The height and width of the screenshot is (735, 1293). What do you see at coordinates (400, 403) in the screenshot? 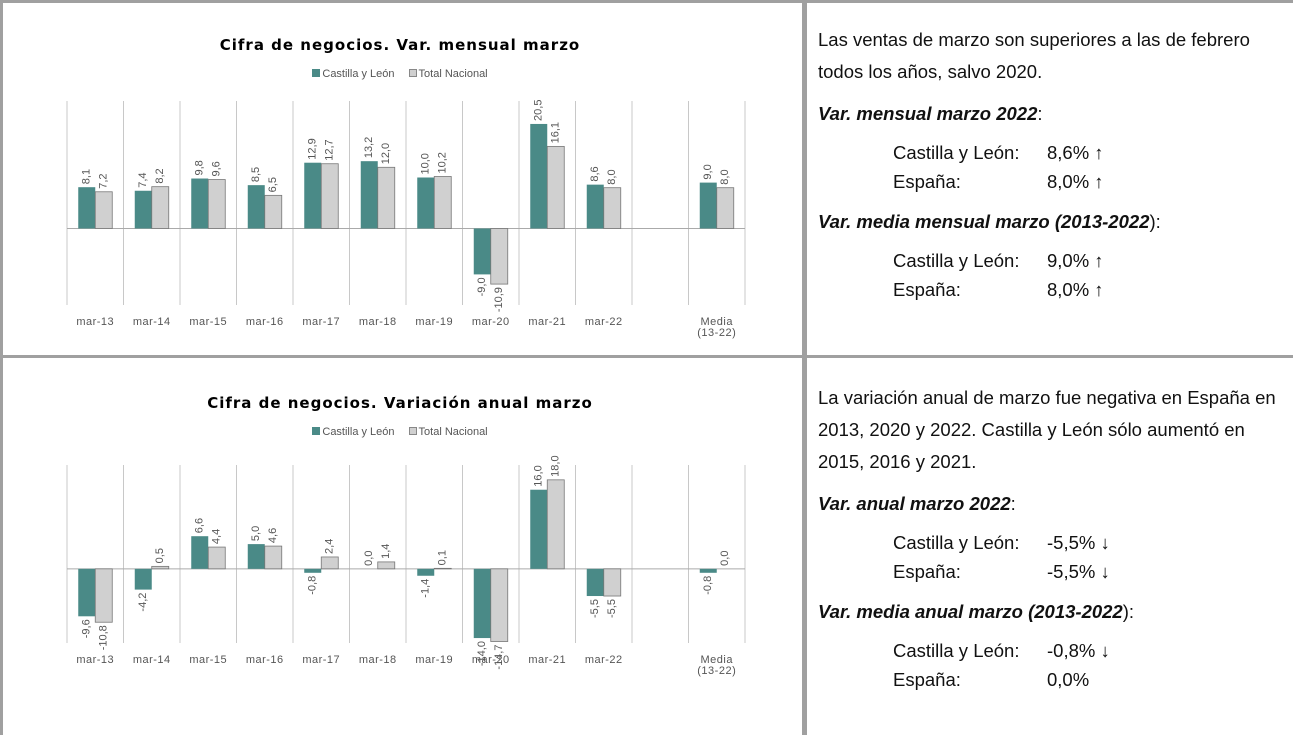
I see `chart-title: Cifra de negocios. Variación anual marzo` at bounding box center [400, 403].